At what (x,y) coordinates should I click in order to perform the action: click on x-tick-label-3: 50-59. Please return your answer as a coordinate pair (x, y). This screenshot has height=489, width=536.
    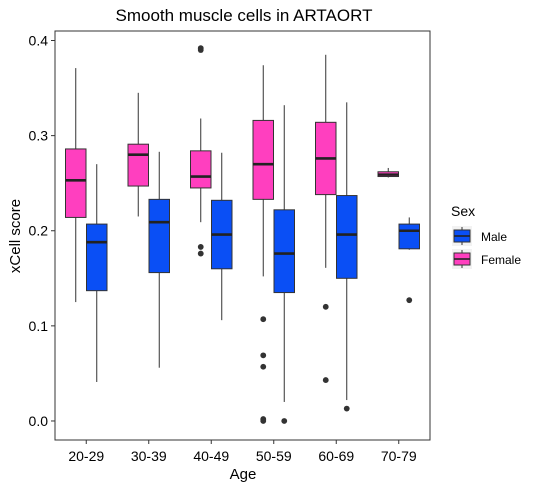
    Looking at the image, I should click on (274, 456).